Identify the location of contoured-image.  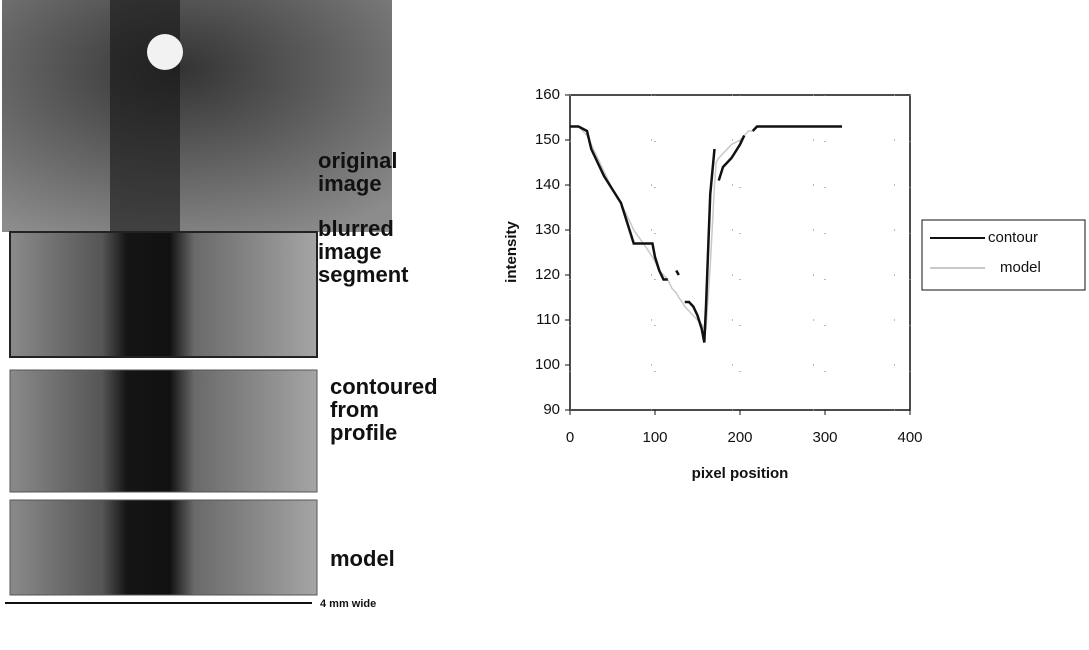
(163, 431).